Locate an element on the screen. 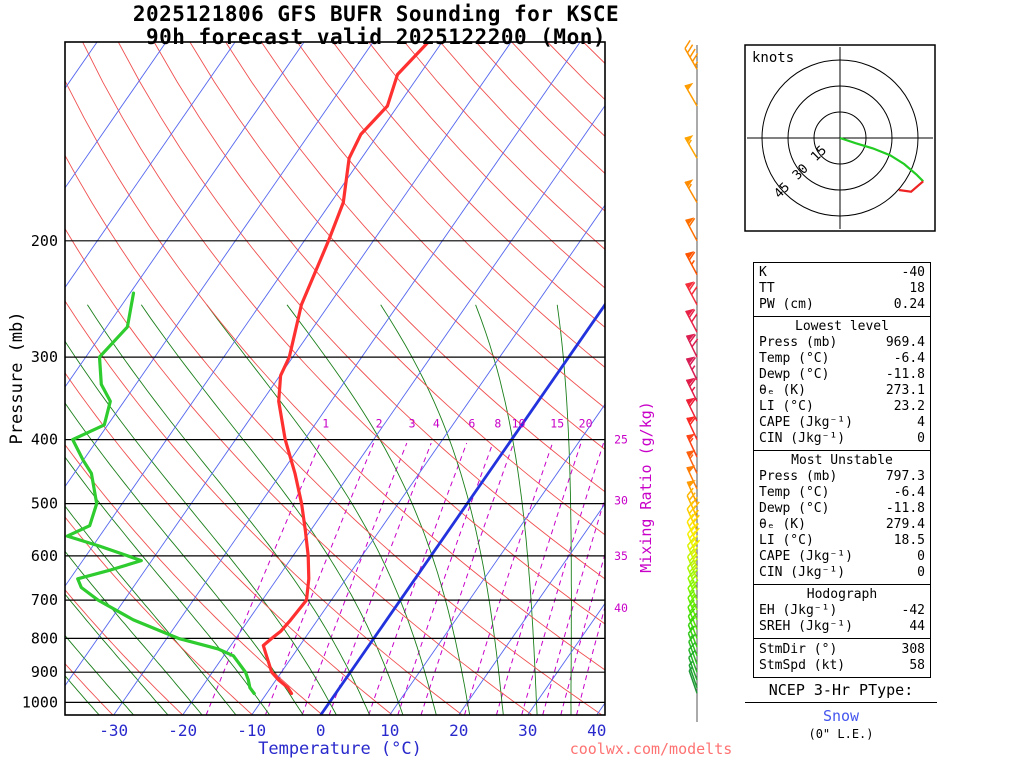 This screenshot has height=768, width=1024. ptype-heading: NCEP 3-Hr PType: is located at coordinates (841, 692).